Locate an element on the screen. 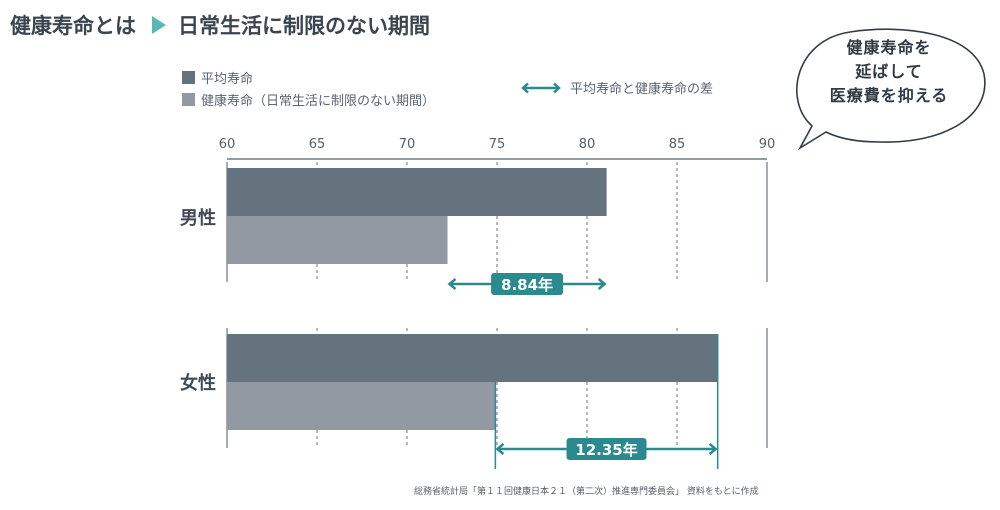 Image resolution: width=1000 pixels, height=510 pixels. x-tick-label: 75 is located at coordinates (497, 144).